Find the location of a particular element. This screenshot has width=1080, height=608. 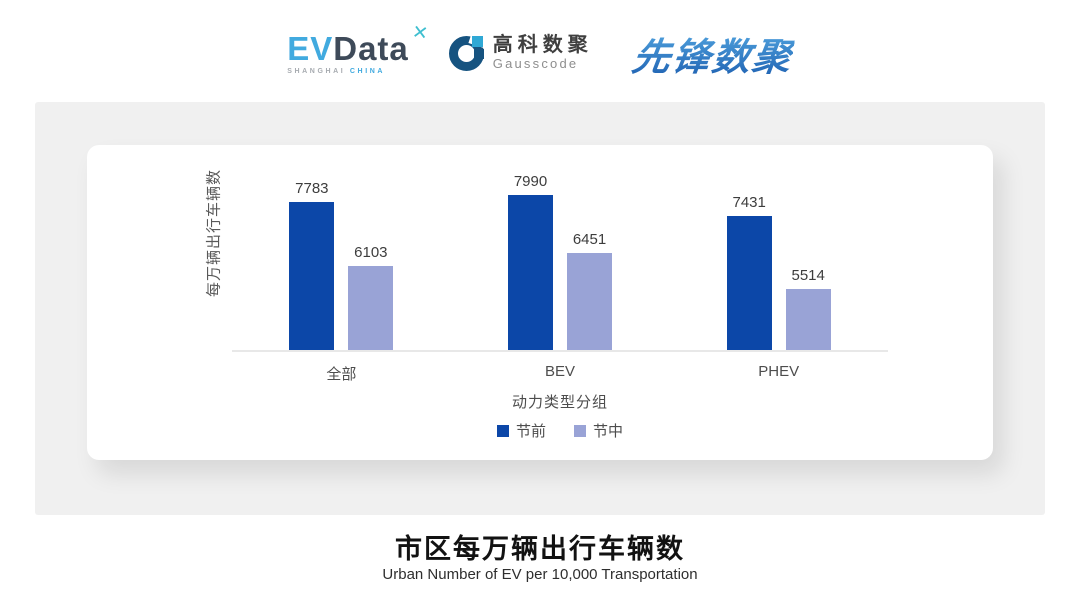

gausscode-name-cn: 高科数聚 is located at coordinates (542, 45).